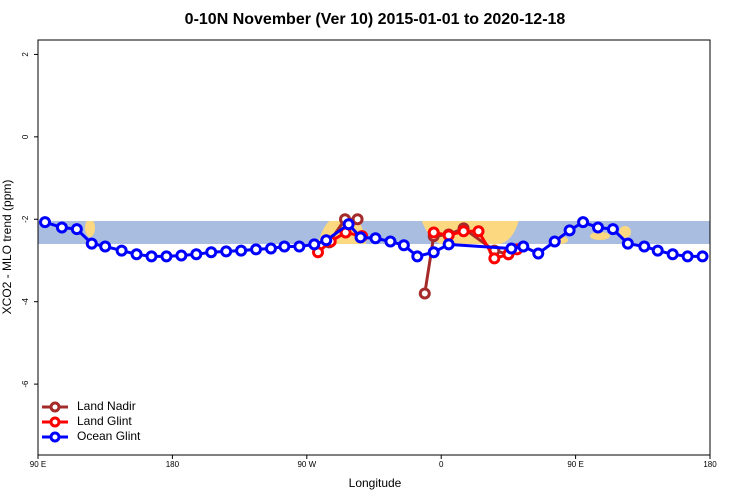  What do you see at coordinates (106, 406) in the screenshot?
I see `legend-label: Land Nadir` at bounding box center [106, 406].